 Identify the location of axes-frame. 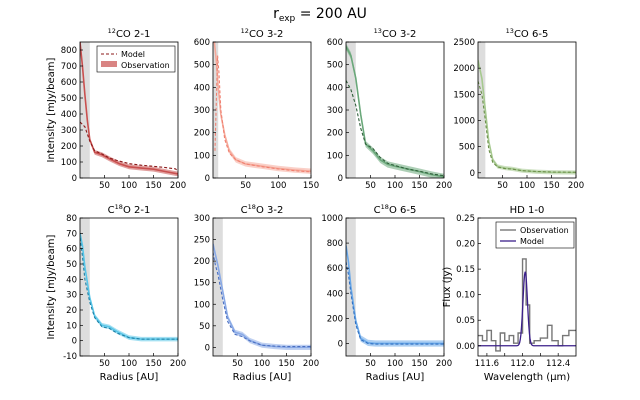
(527, 287).